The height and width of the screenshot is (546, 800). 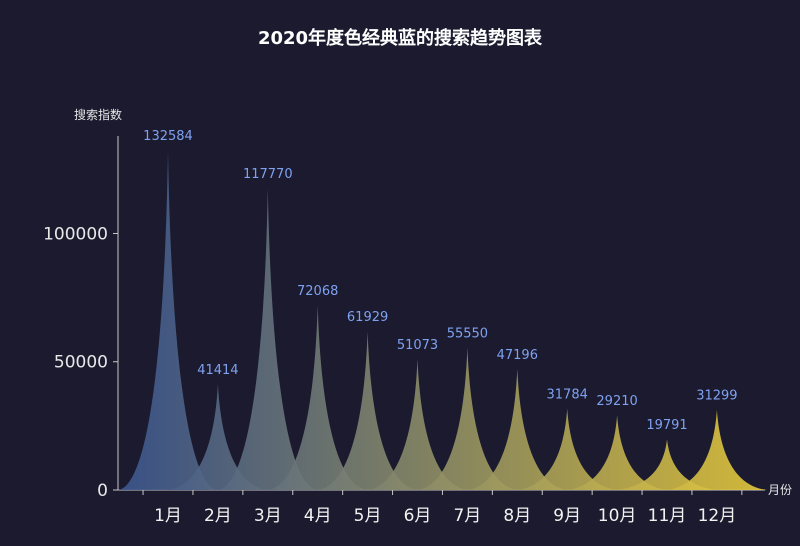 What do you see at coordinates (442, 492) in the screenshot?
I see `x-axis-ticks` at bounding box center [442, 492].